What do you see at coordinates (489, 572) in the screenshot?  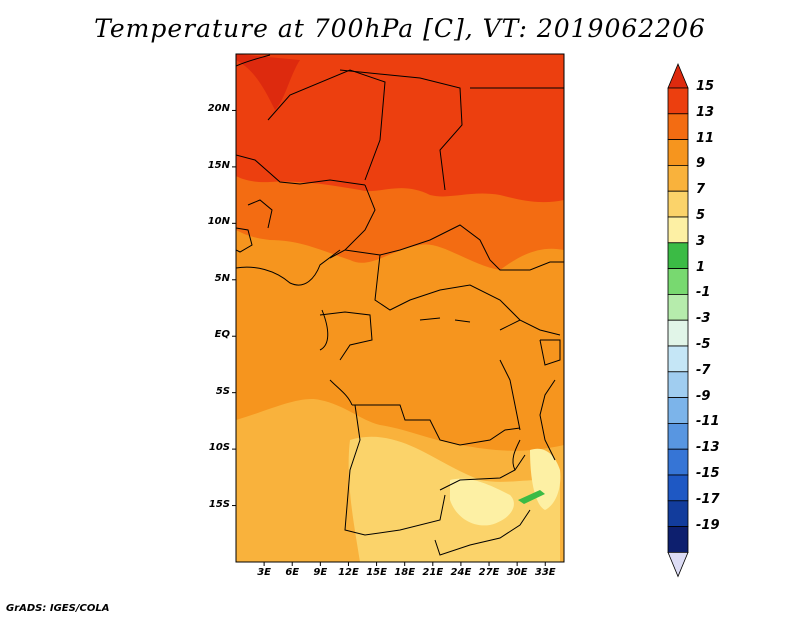 I see `lon-tick-label: 27E` at bounding box center [489, 572].